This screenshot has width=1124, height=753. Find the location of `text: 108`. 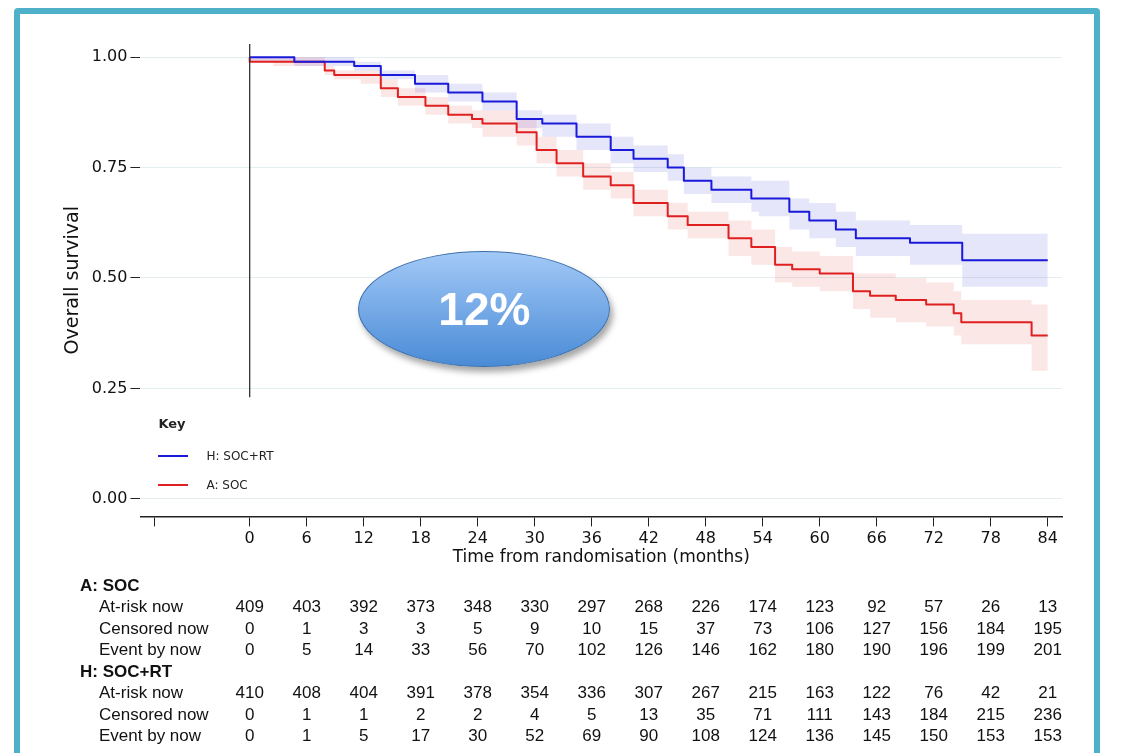

text: 108 is located at coordinates (705, 736).